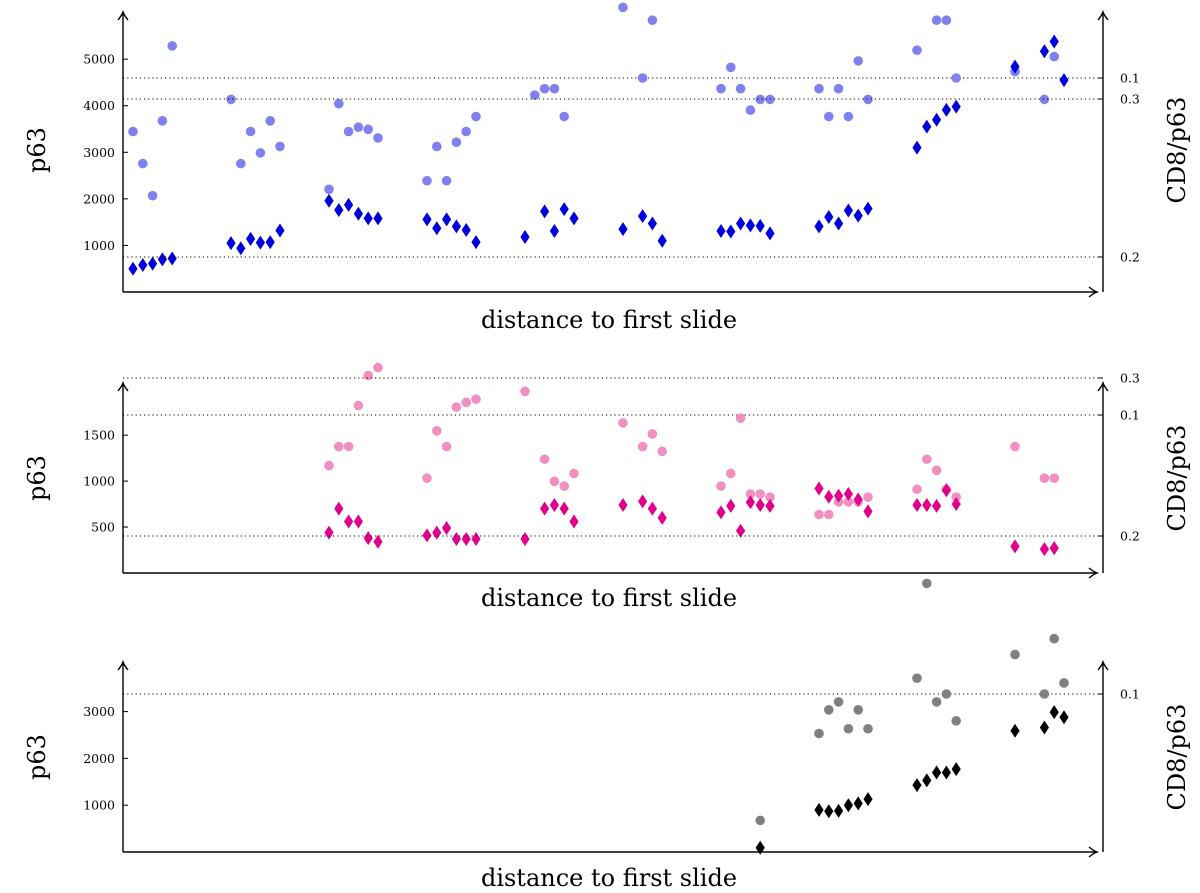 The width and height of the screenshot is (1200, 893). I want to click on y2-tick-label: 0.2, so click(1130, 536).